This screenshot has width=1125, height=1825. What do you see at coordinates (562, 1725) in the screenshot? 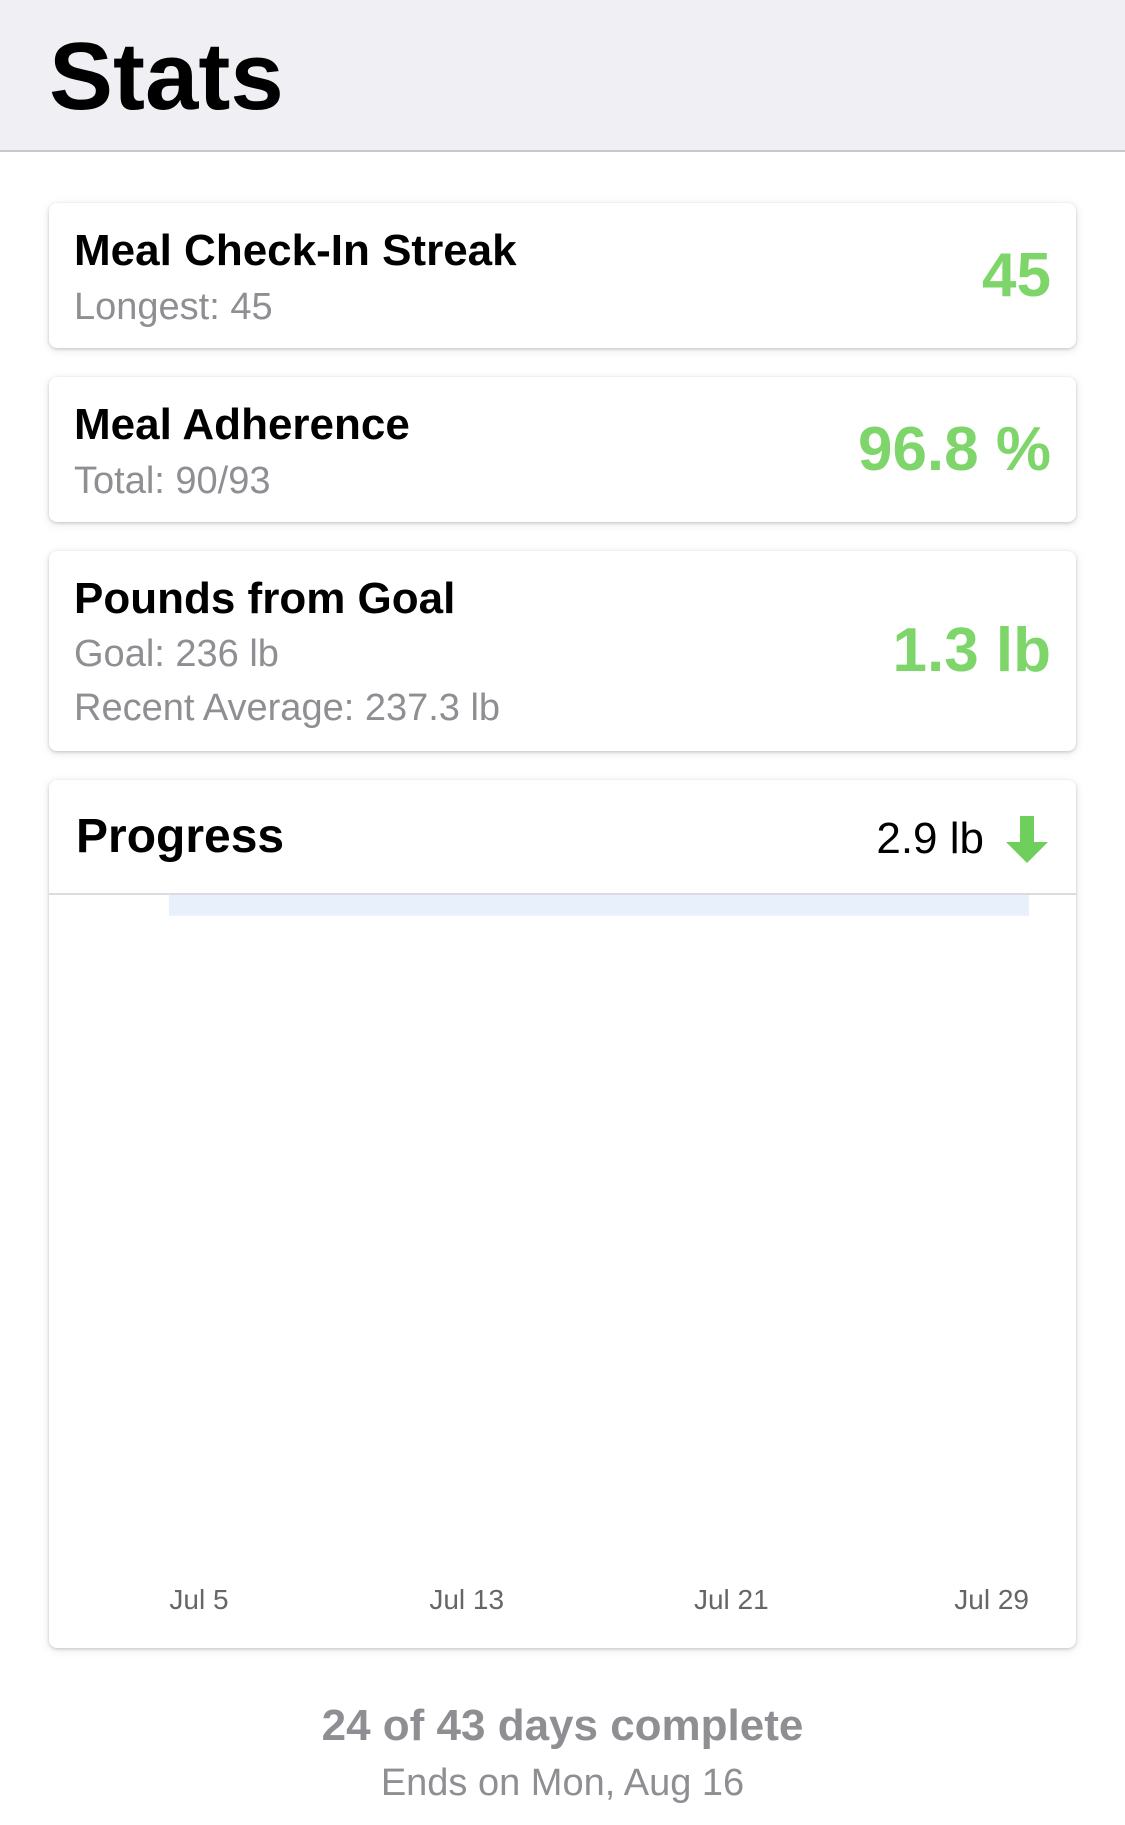
I see `days-complete-text: 24 of 43 days complete` at bounding box center [562, 1725].